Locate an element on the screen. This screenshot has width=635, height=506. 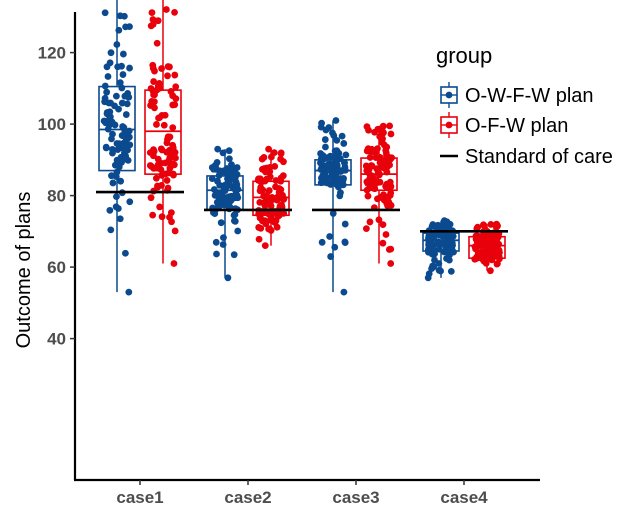
legend-key-point is located at coordinates (449, 125).